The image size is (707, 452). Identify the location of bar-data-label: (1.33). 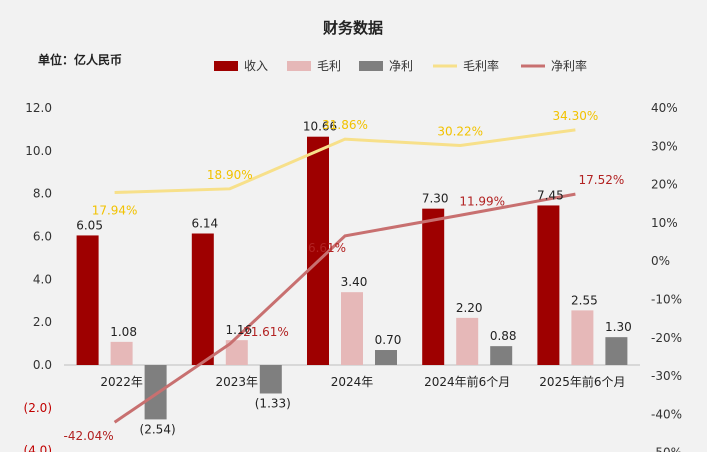
(273, 403).